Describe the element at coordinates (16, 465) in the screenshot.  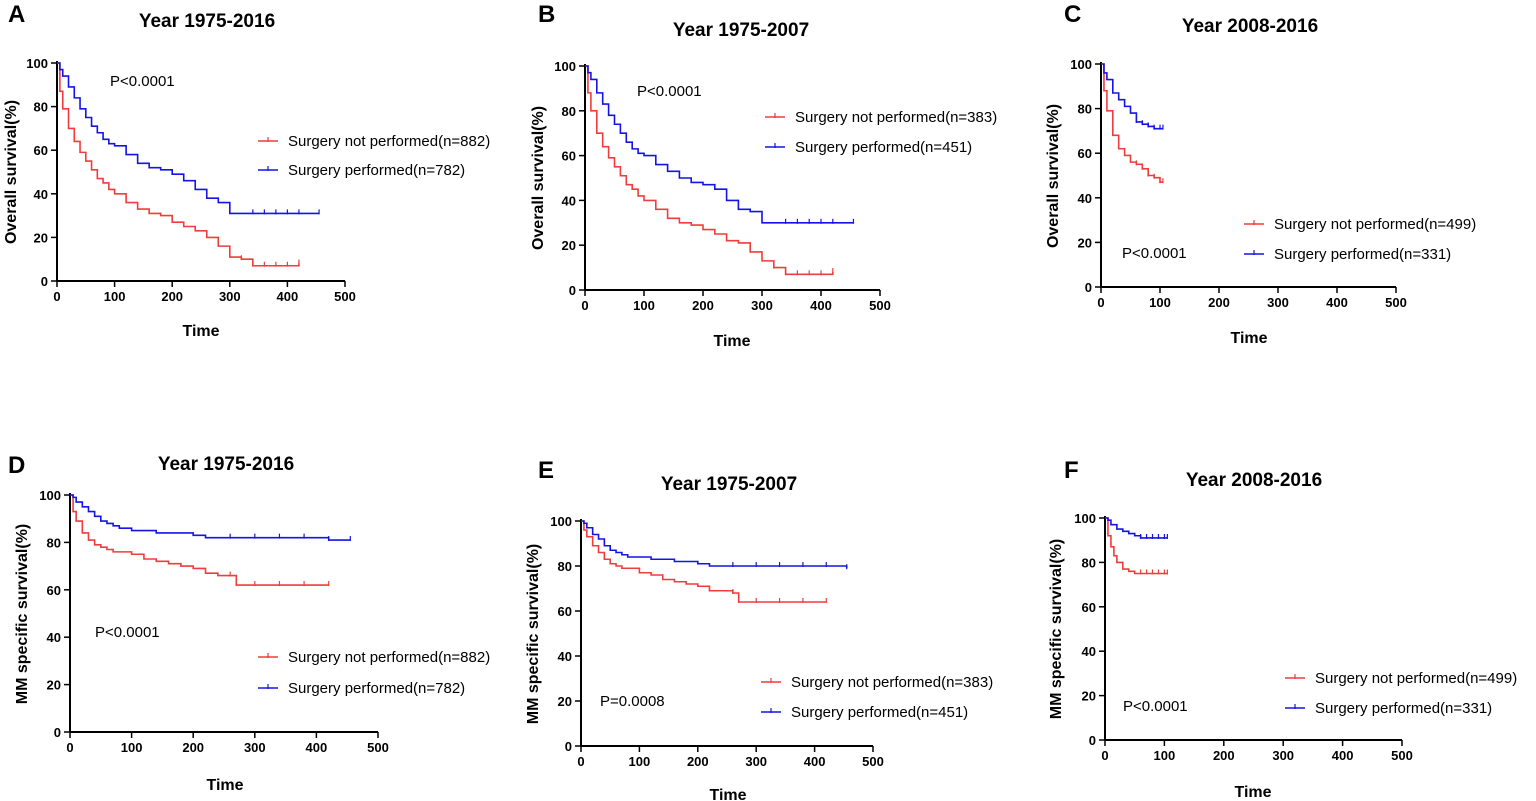
I see `panel-label: D` at that location.